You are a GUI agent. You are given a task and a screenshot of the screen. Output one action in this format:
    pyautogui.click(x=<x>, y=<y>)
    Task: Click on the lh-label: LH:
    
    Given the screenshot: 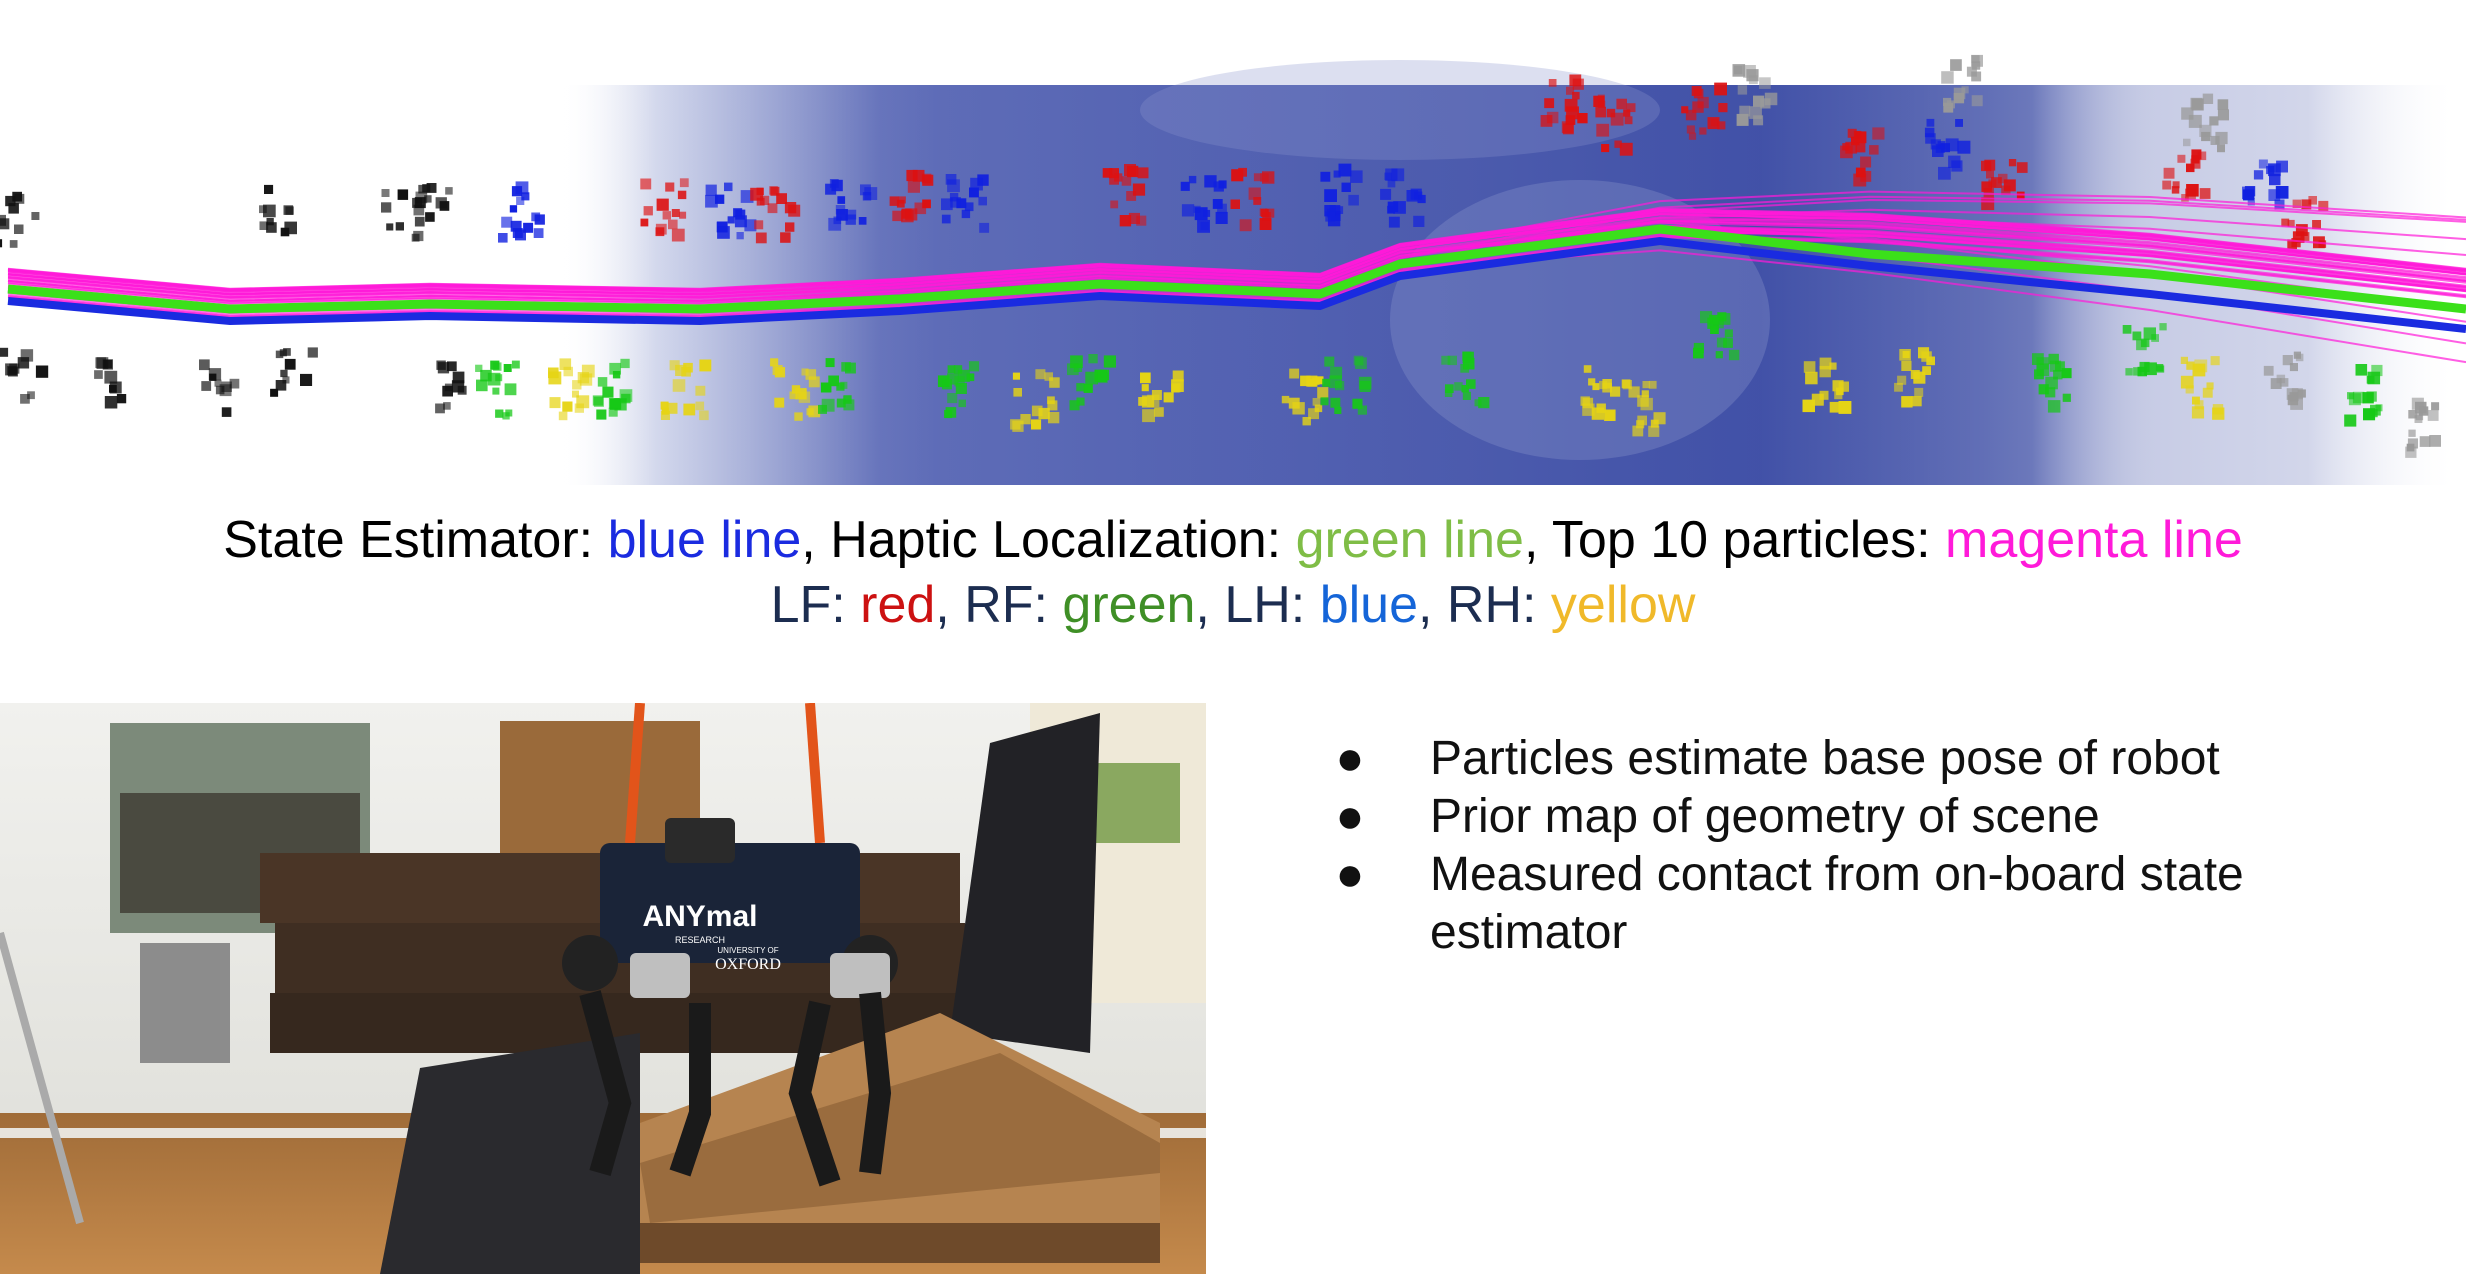 What is the action you would take?
    pyautogui.click(x=1272, y=605)
    